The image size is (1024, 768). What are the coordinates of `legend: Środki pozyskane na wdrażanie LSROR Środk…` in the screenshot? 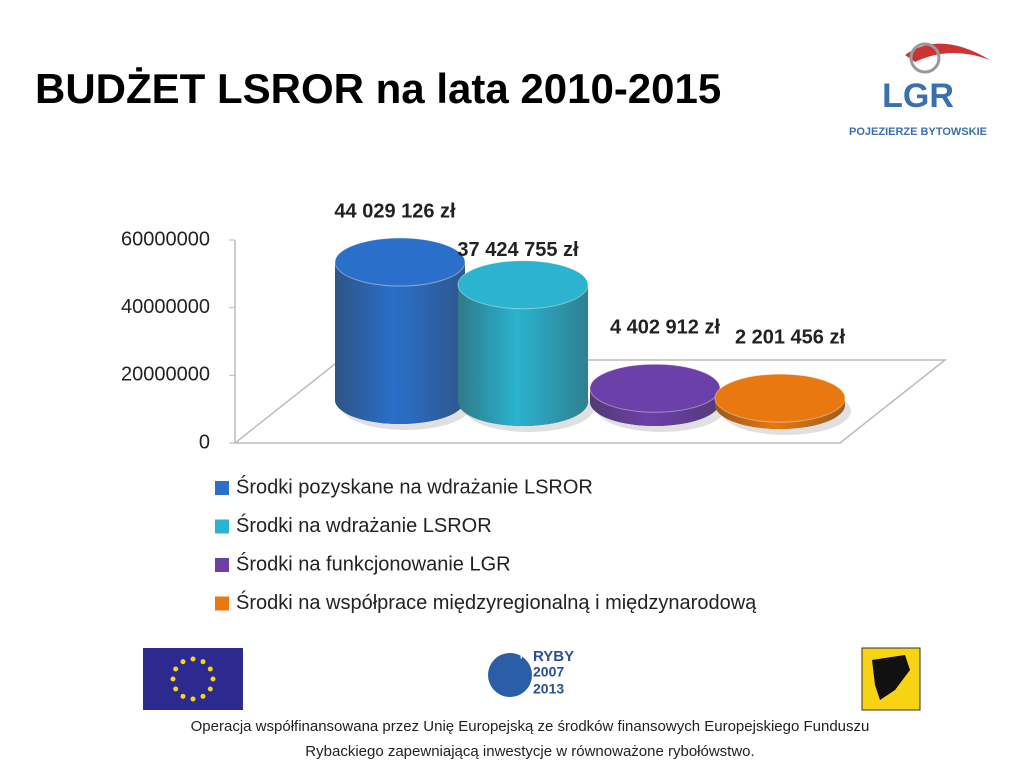 It's located at (486, 544).